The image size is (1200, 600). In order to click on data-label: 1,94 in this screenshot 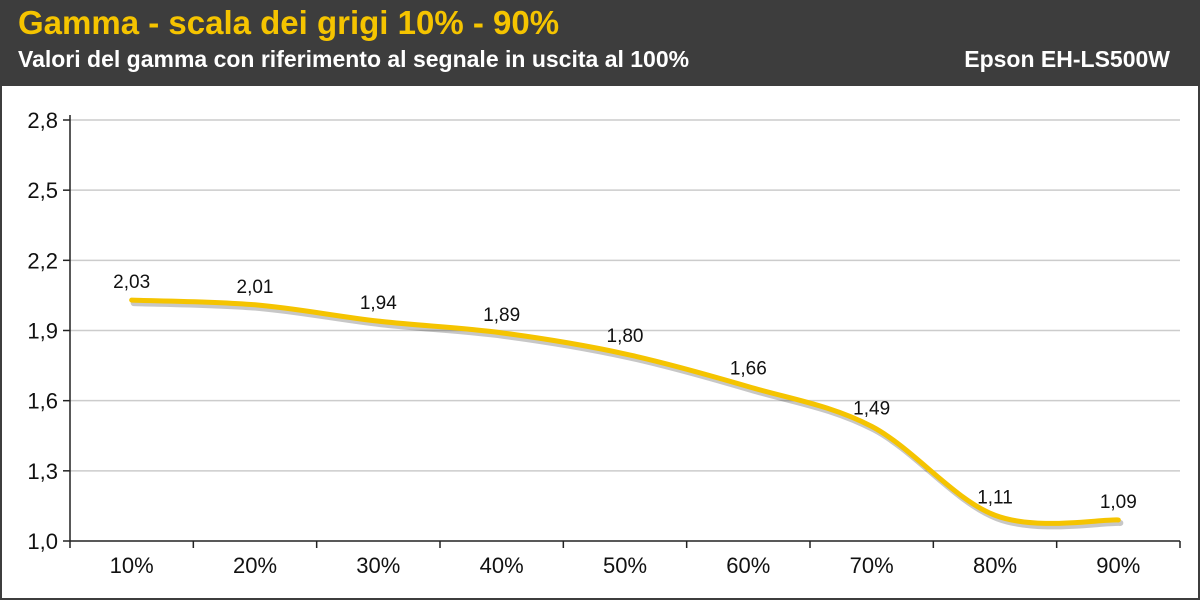, I will do `click(378, 303)`.